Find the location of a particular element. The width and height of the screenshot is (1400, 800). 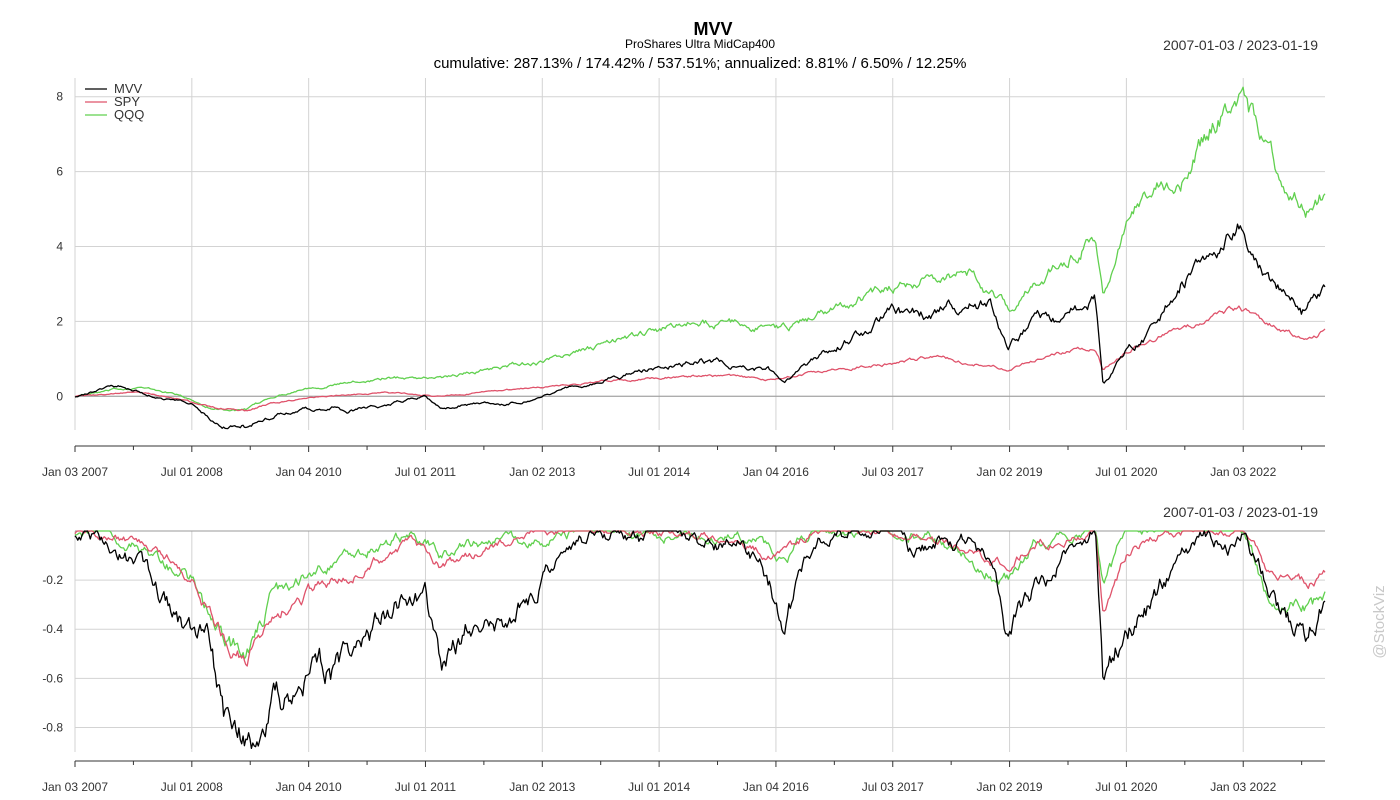

y-tick-label: 6 is located at coordinates (59, 172).